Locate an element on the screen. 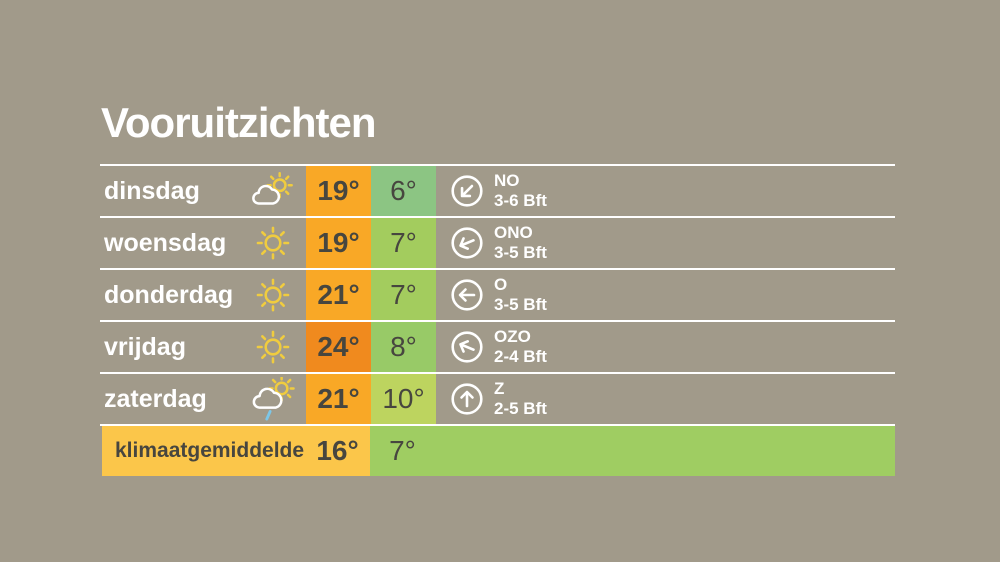  wind-cell: OZO 2-4 Bft is located at coordinates (665, 347).